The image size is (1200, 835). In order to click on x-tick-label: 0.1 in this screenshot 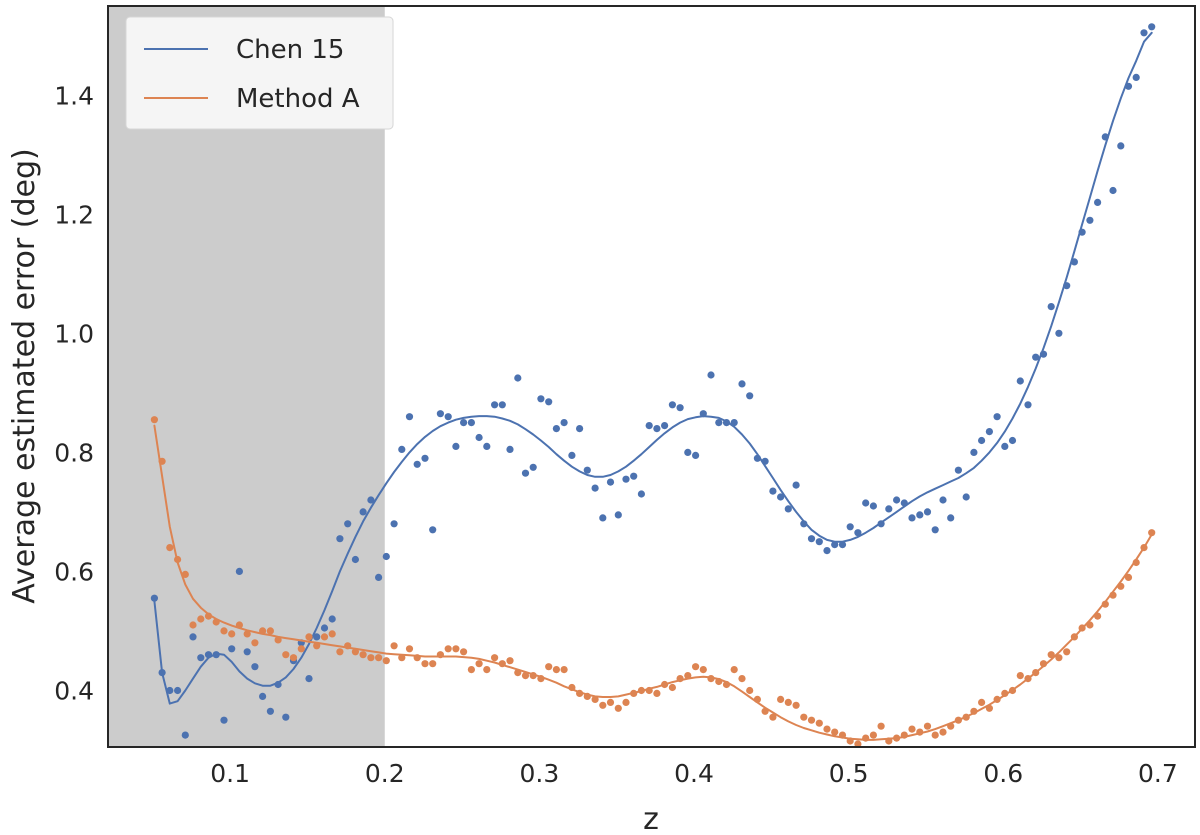, I will do `click(230, 773)`.